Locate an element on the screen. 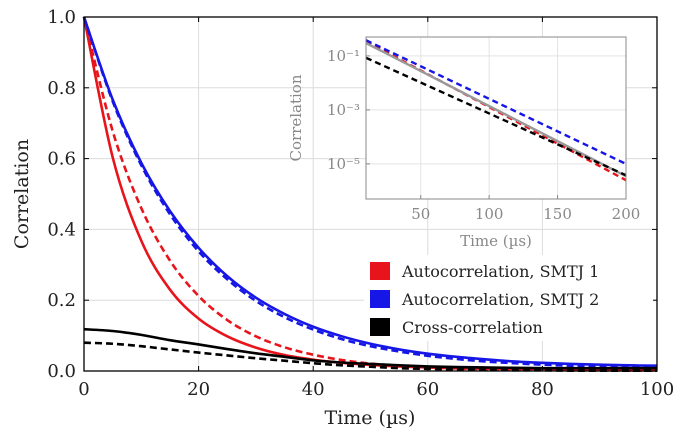 The image size is (693, 434). inset-y-tick-label: 10⁻³ is located at coordinates (343, 110).